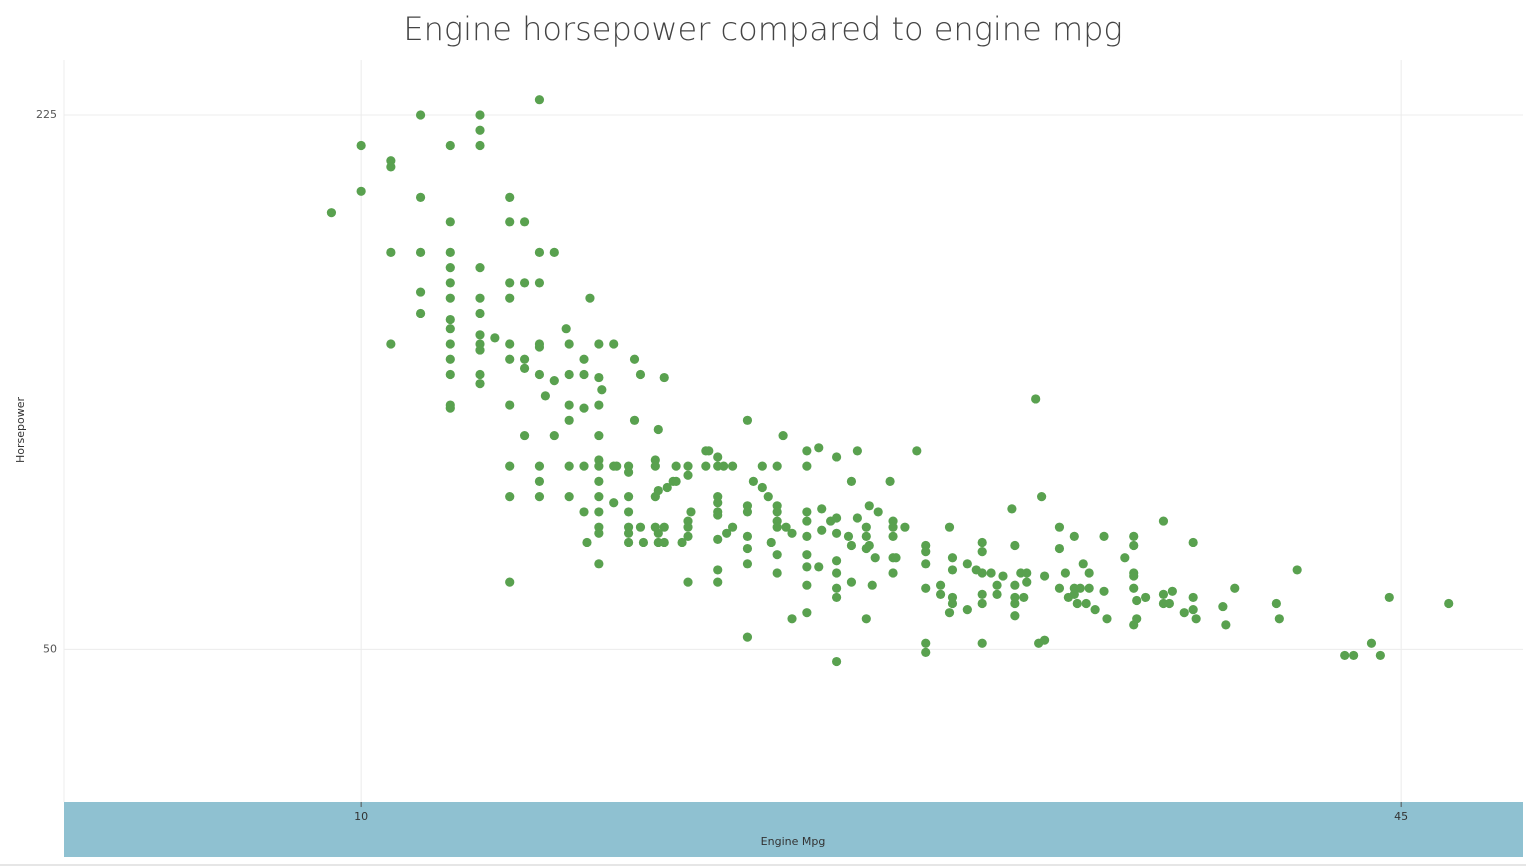 The height and width of the screenshot is (867, 1526). What do you see at coordinates (46, 114) in the screenshot?
I see `y-tick-label: 225` at bounding box center [46, 114].